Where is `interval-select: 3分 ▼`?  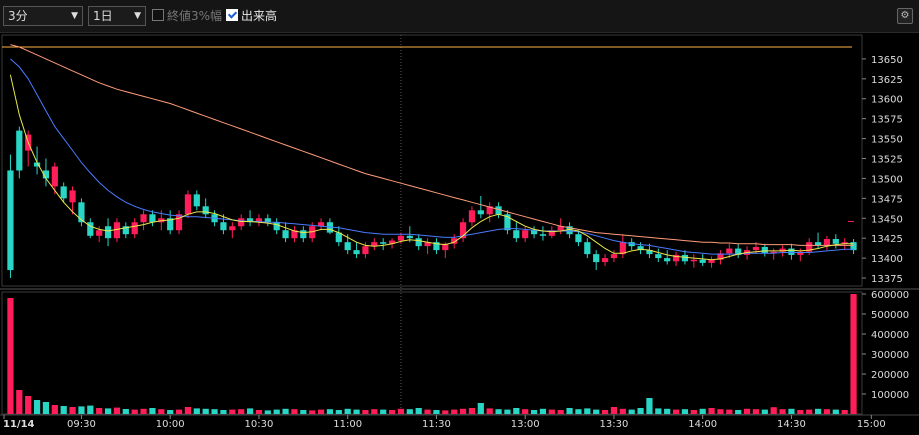 interval-select: 3分 ▼ is located at coordinates (43, 16).